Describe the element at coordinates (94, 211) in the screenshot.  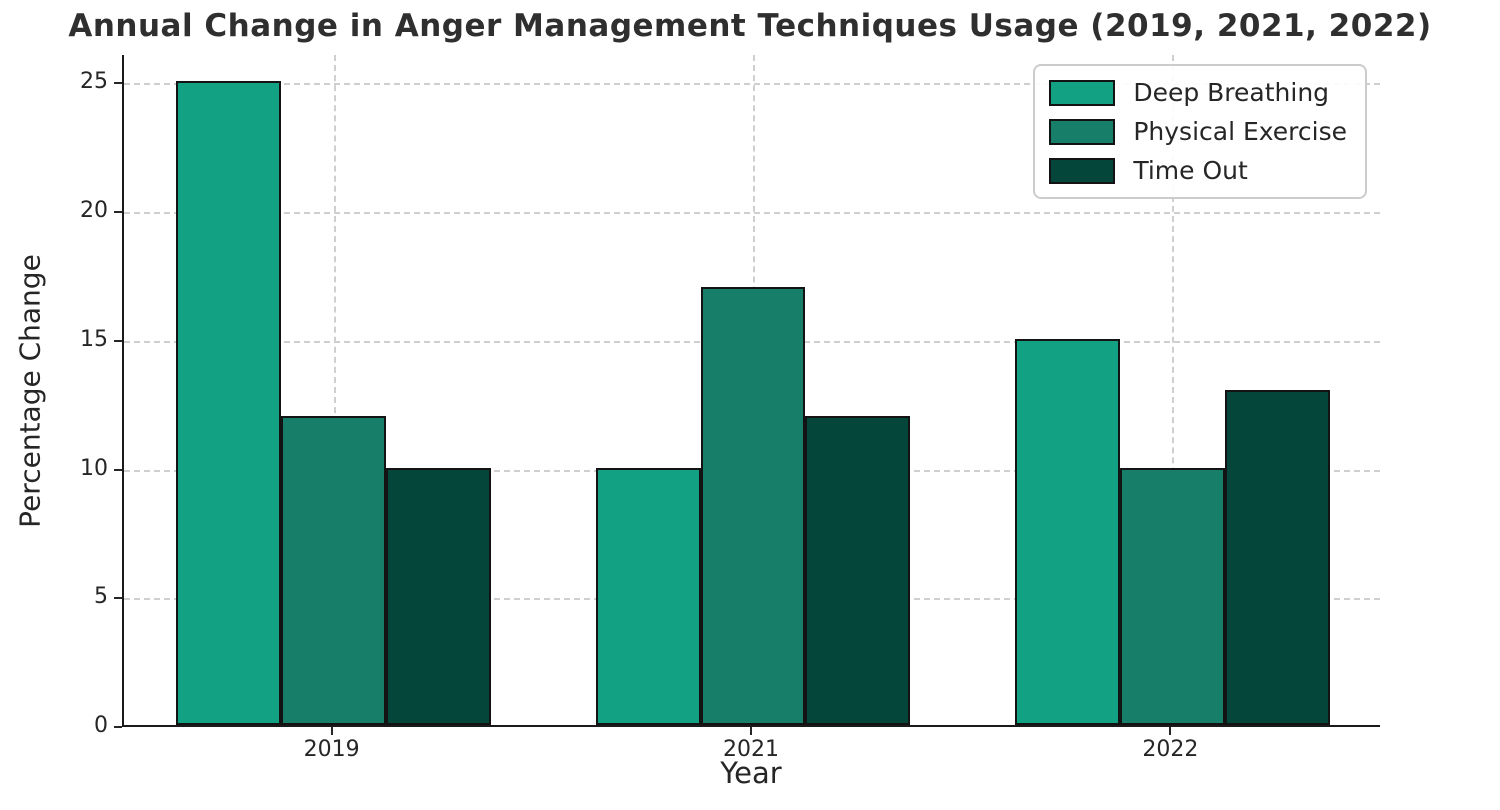
I see `y-tick-label: 20` at that location.